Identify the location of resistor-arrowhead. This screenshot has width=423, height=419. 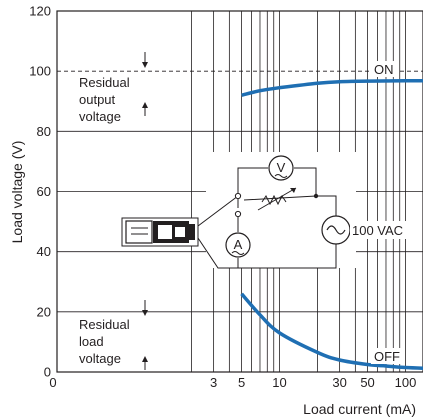
(293, 190).